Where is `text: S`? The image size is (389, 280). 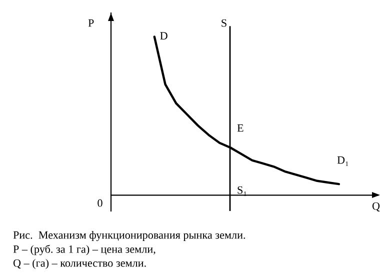
text: S is located at coordinates (224, 23).